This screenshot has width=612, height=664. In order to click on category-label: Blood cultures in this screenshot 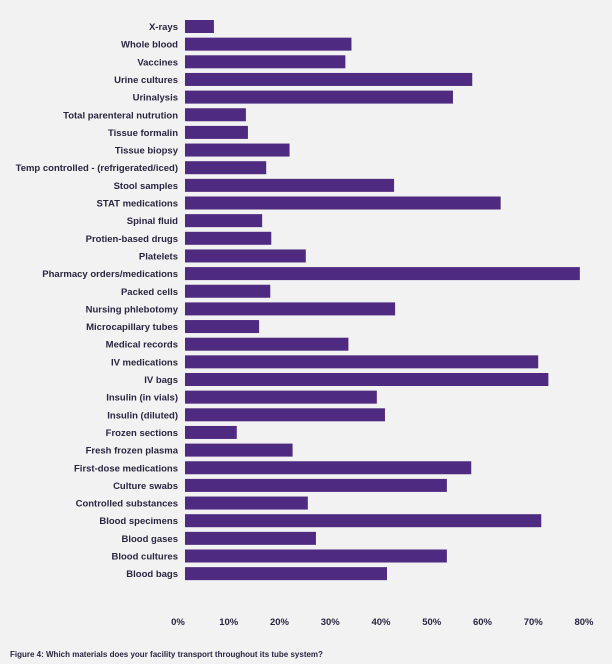, I will do `click(144, 557)`.